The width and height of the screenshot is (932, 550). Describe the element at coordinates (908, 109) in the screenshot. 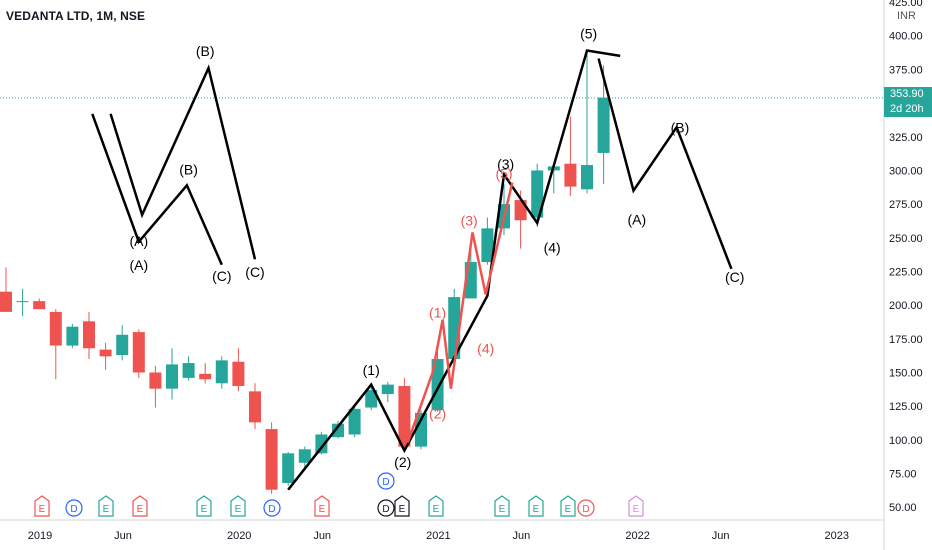

I see `countdown-tag: 2d 20h` at that location.